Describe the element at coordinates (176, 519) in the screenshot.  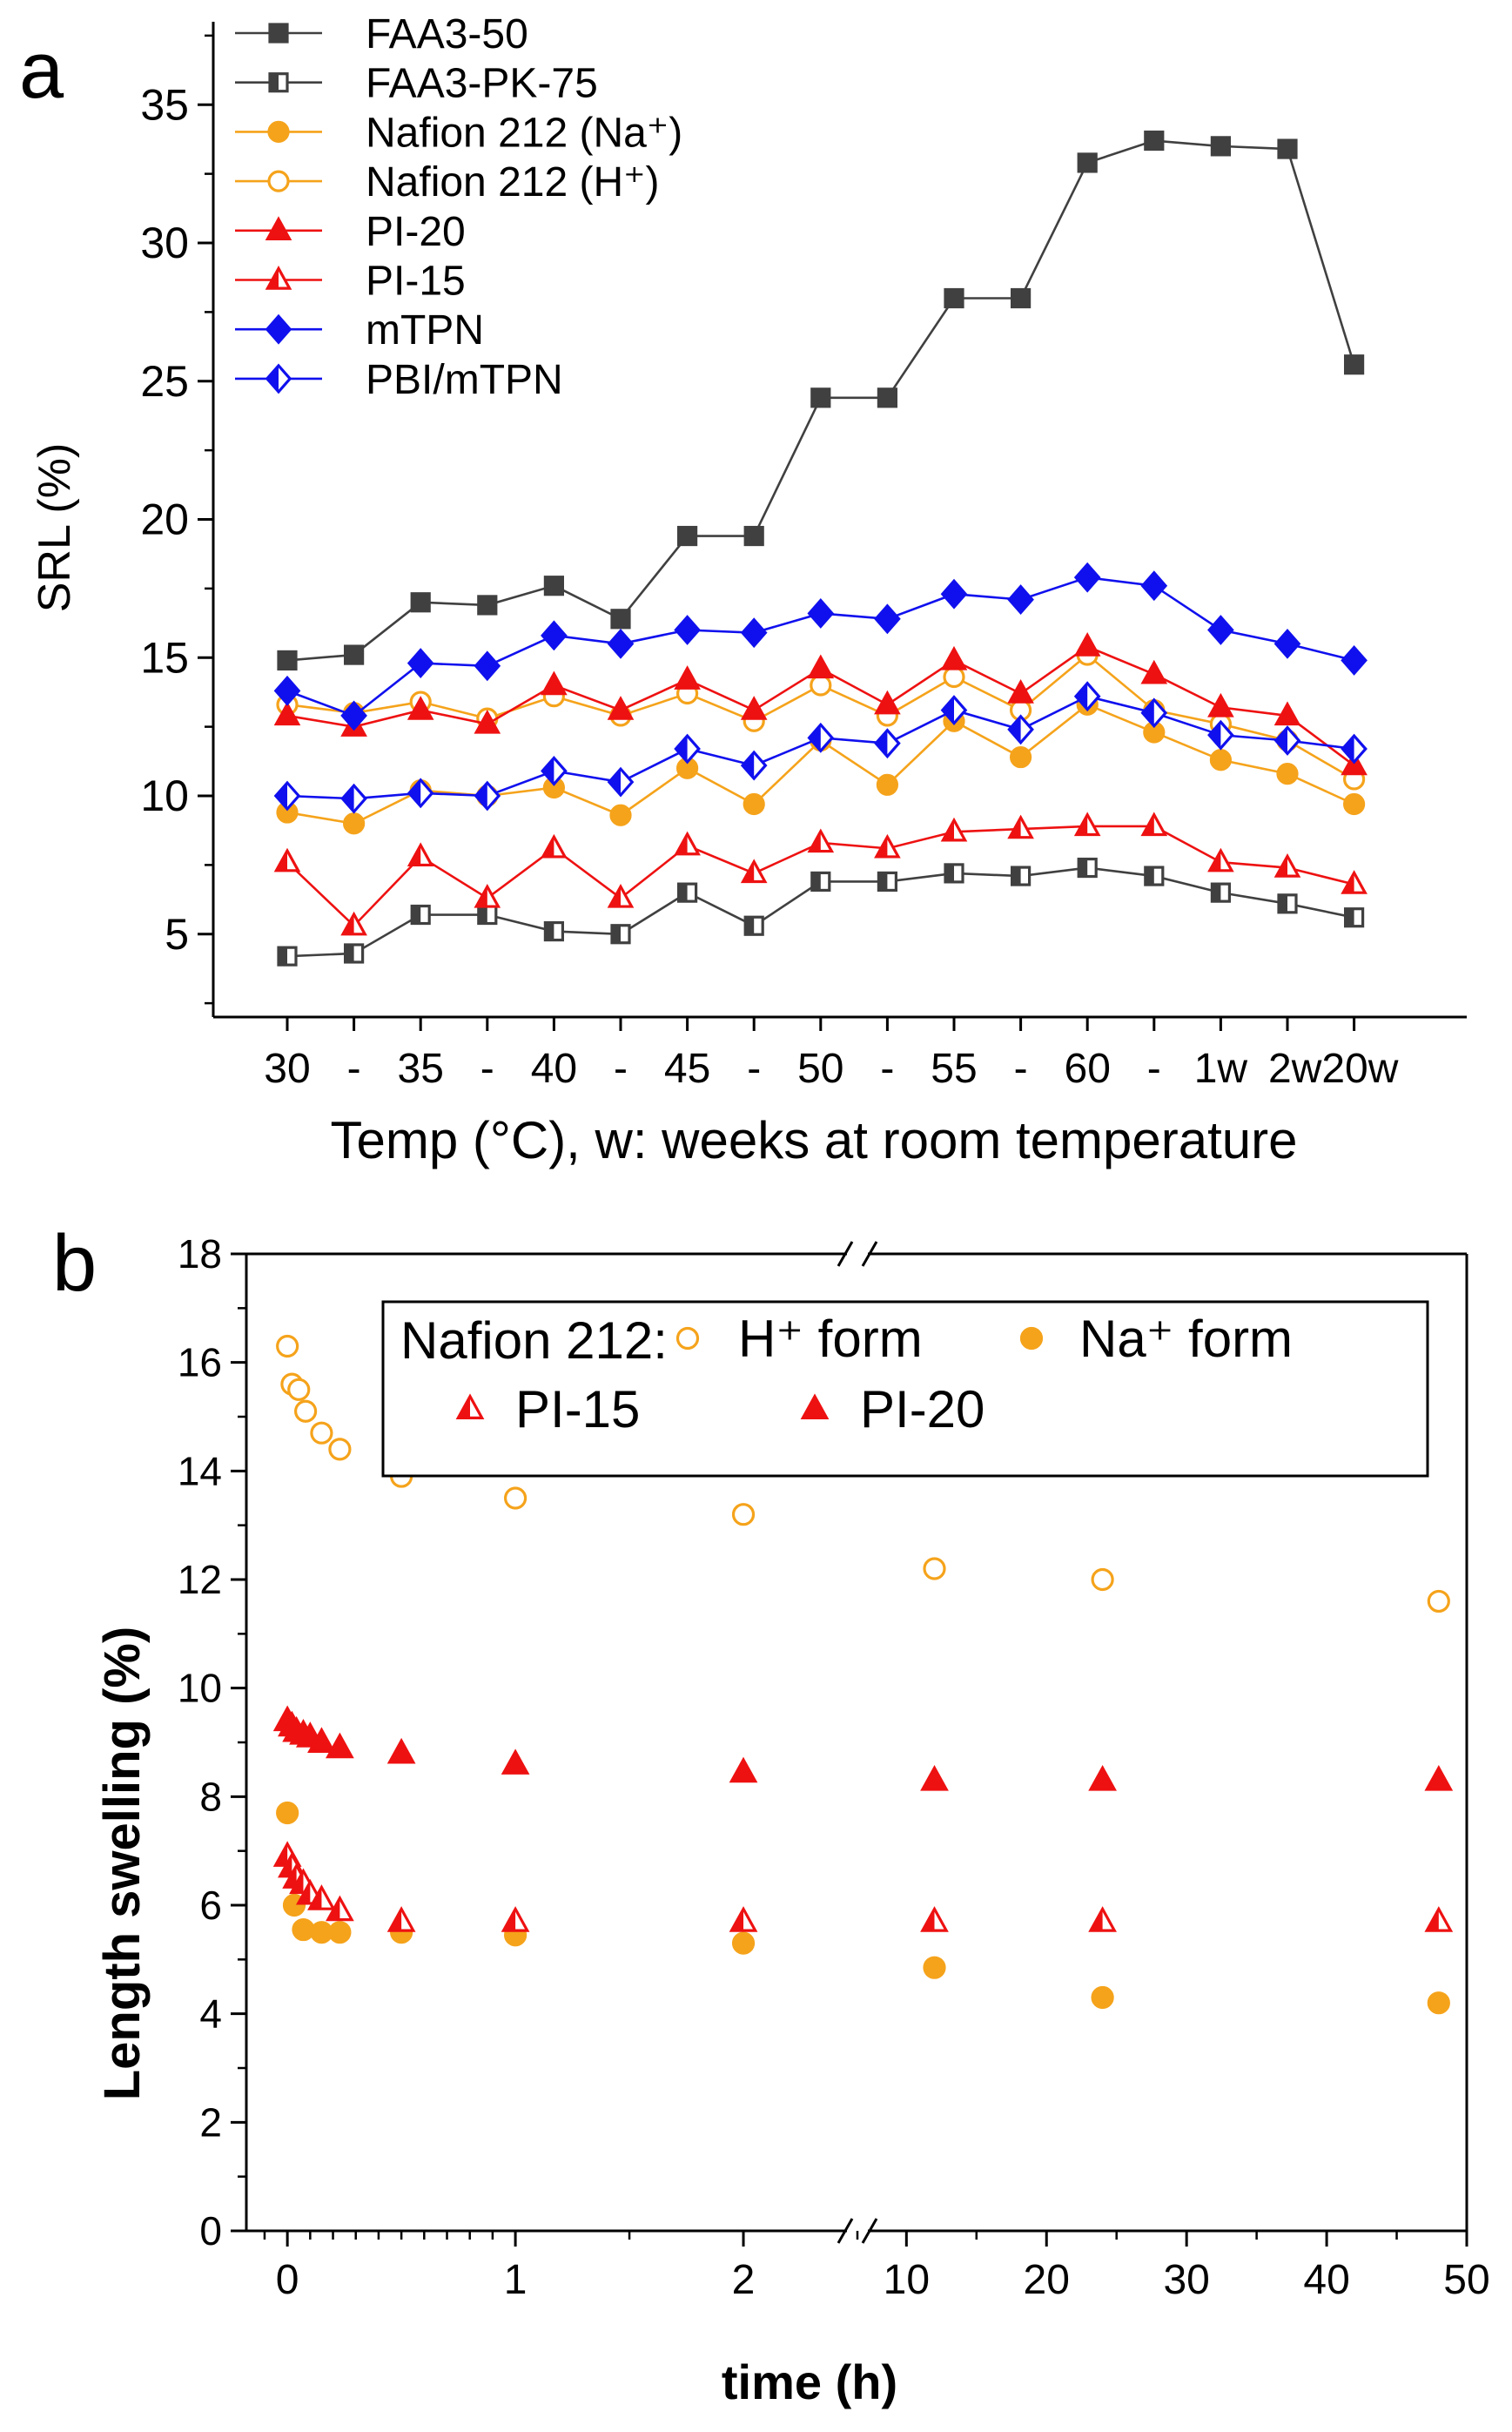
I see `panel-a-y-ticks: 5 10 15 20 25 30 35` at that location.